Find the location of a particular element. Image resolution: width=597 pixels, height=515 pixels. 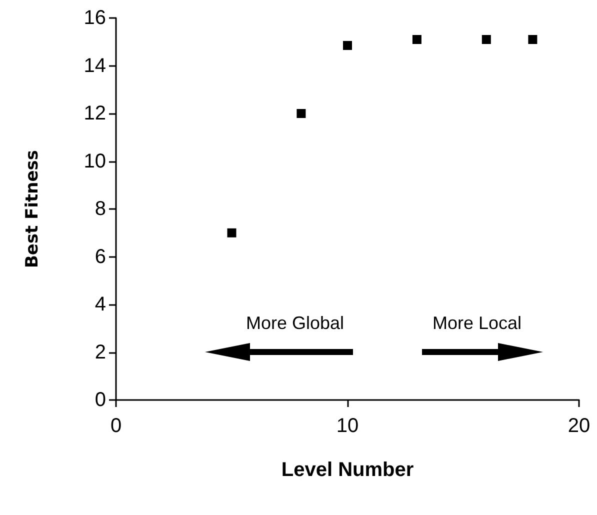

y-tick-label: 10 is located at coordinates (95, 161).